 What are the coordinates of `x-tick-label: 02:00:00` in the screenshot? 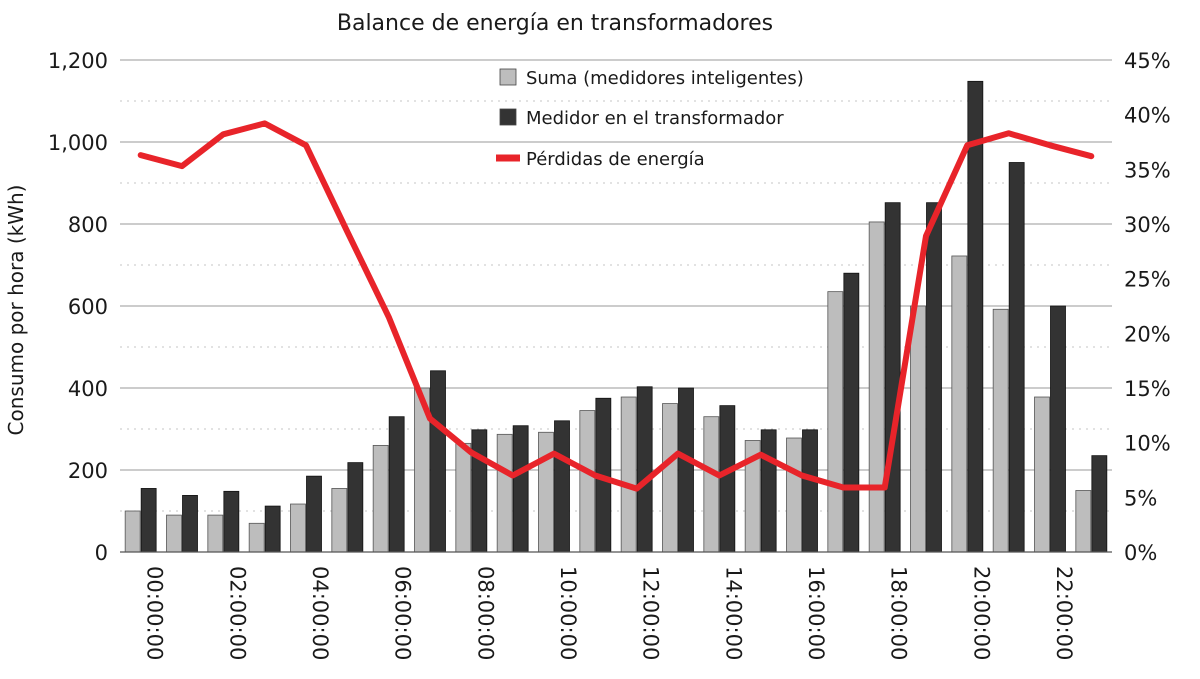 It's located at (237, 613).